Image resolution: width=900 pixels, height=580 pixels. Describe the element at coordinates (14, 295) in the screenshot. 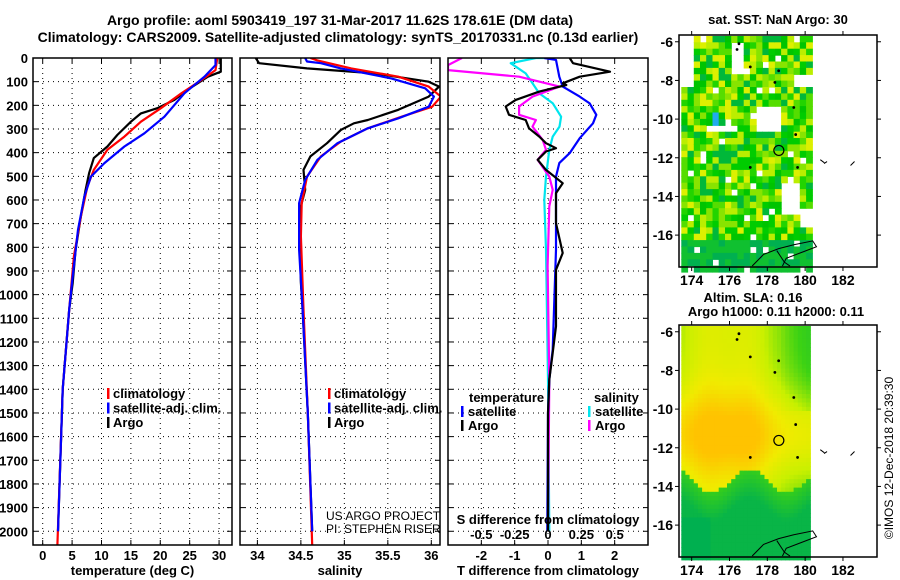

I see `y-tick-label: 1000` at that location.